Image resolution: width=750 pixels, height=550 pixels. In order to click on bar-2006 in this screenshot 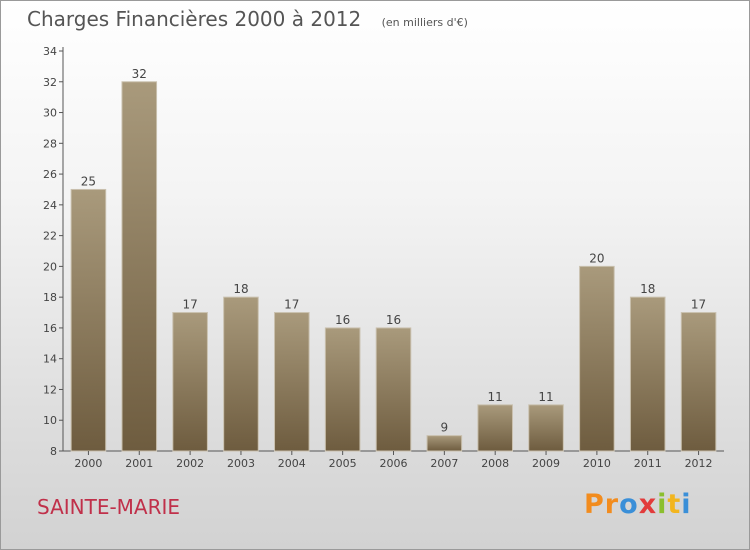, I will do `click(393, 389)`.